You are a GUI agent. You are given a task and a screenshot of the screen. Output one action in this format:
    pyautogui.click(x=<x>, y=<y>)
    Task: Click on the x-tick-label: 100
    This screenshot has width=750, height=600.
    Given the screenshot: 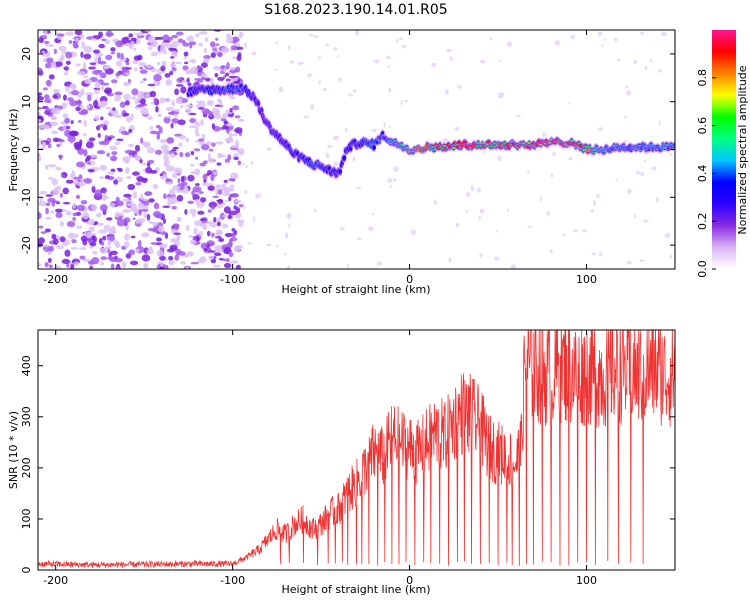 What is the action you would take?
    pyautogui.click(x=586, y=279)
    